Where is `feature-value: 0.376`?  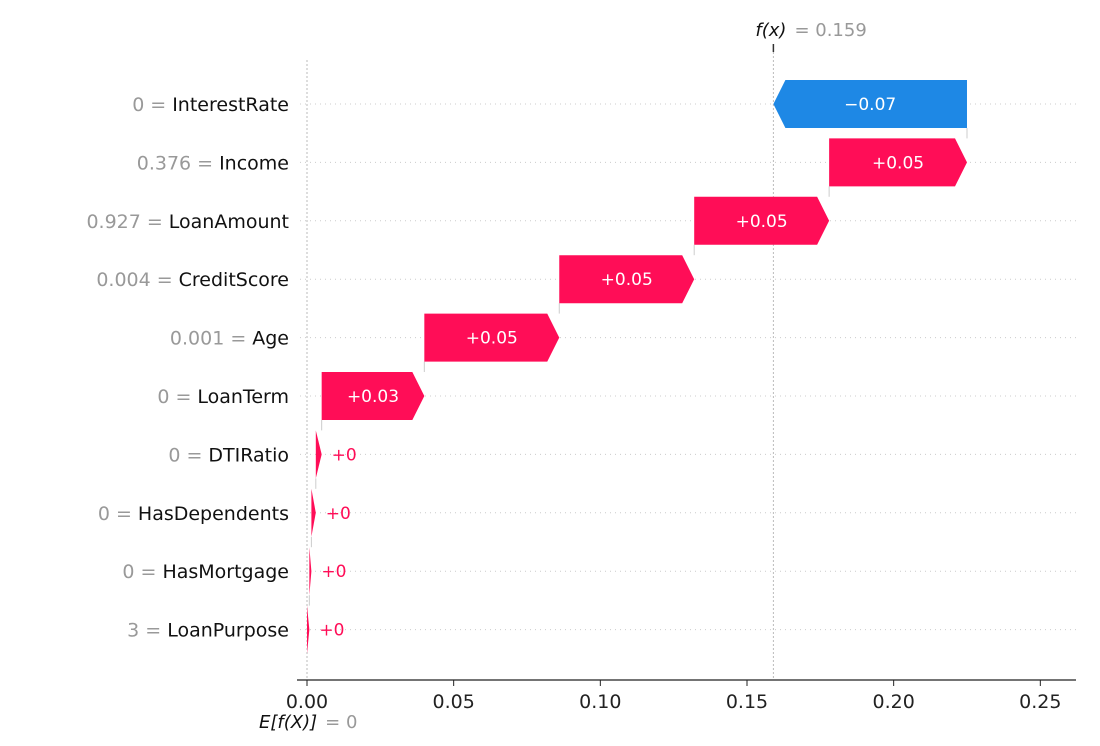
feature-value: 0.376 is located at coordinates (164, 163).